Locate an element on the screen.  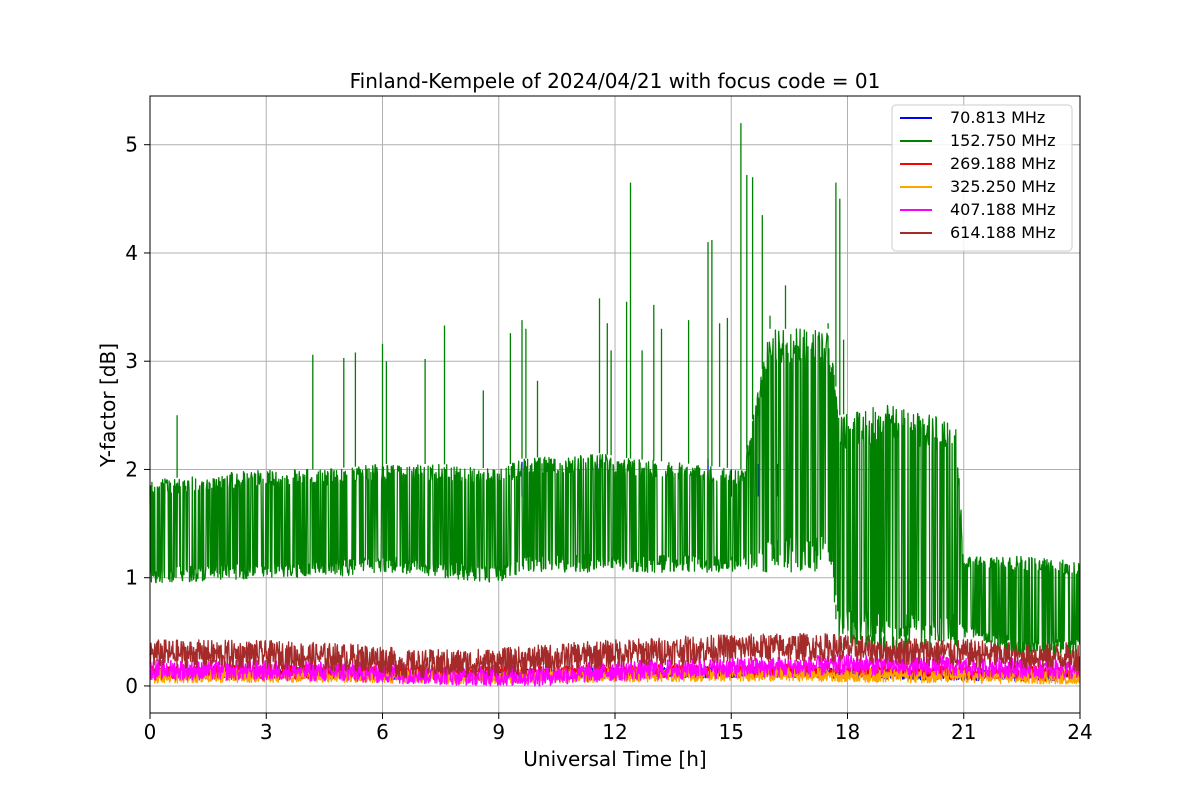
x-tick-label: 21 is located at coordinates (963, 732).